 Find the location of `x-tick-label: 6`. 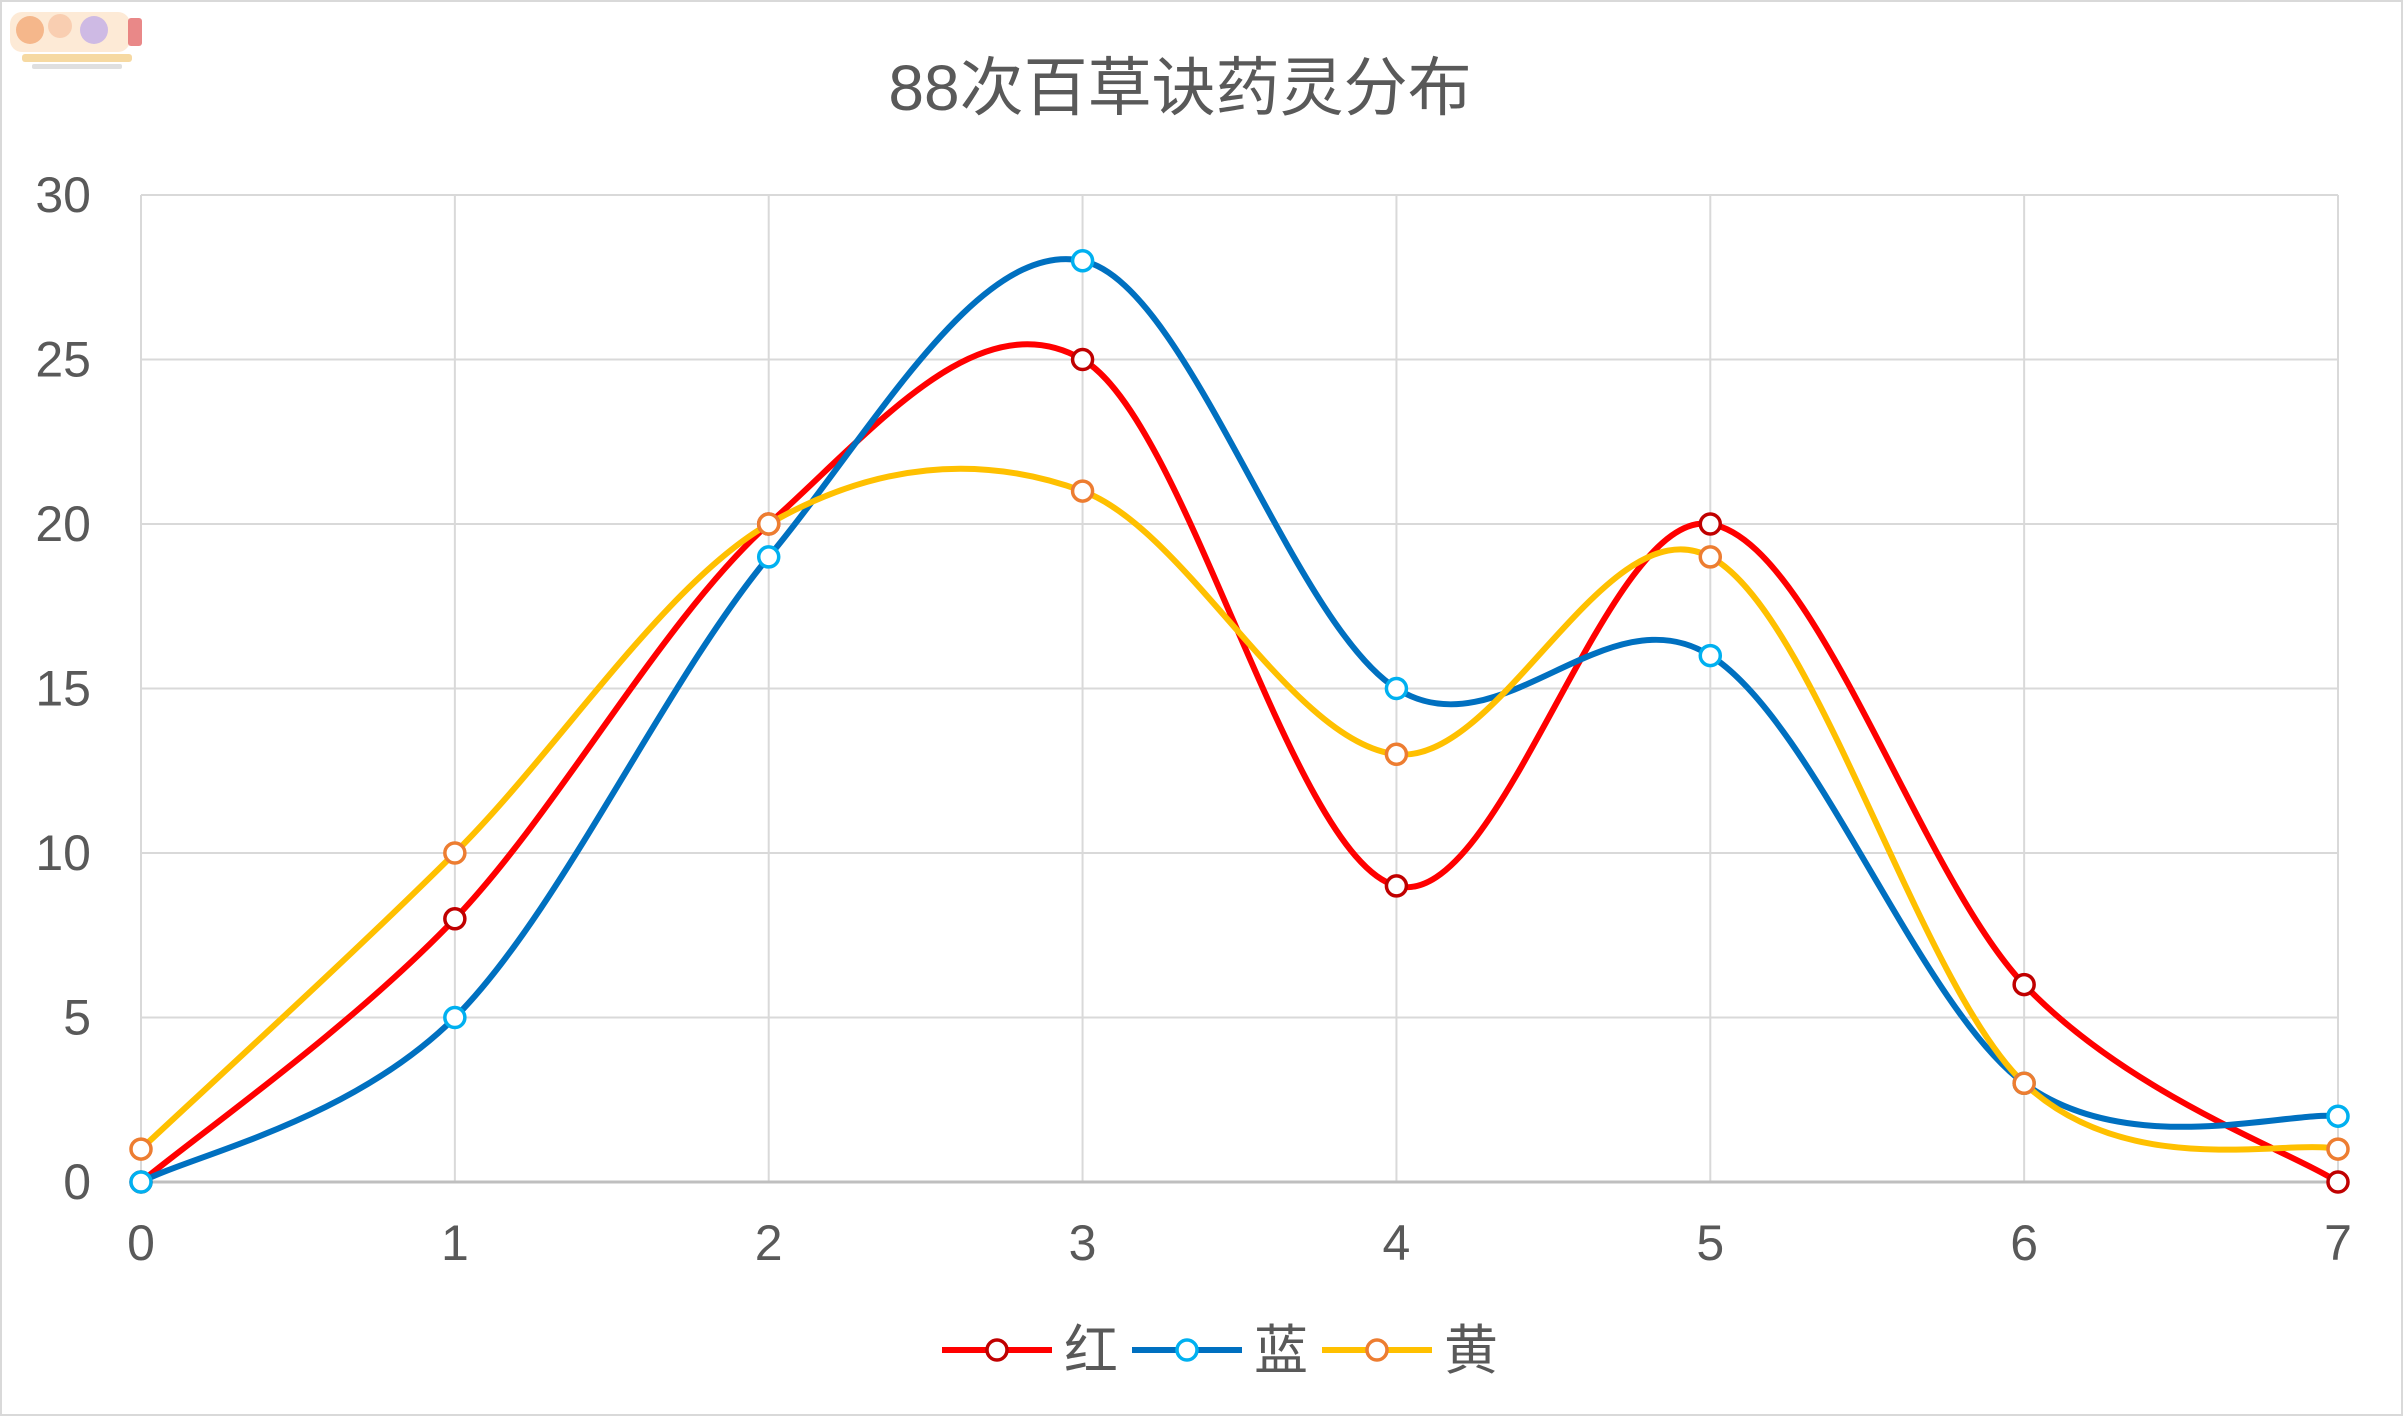

x-tick-label: 6 is located at coordinates (2024, 1243).